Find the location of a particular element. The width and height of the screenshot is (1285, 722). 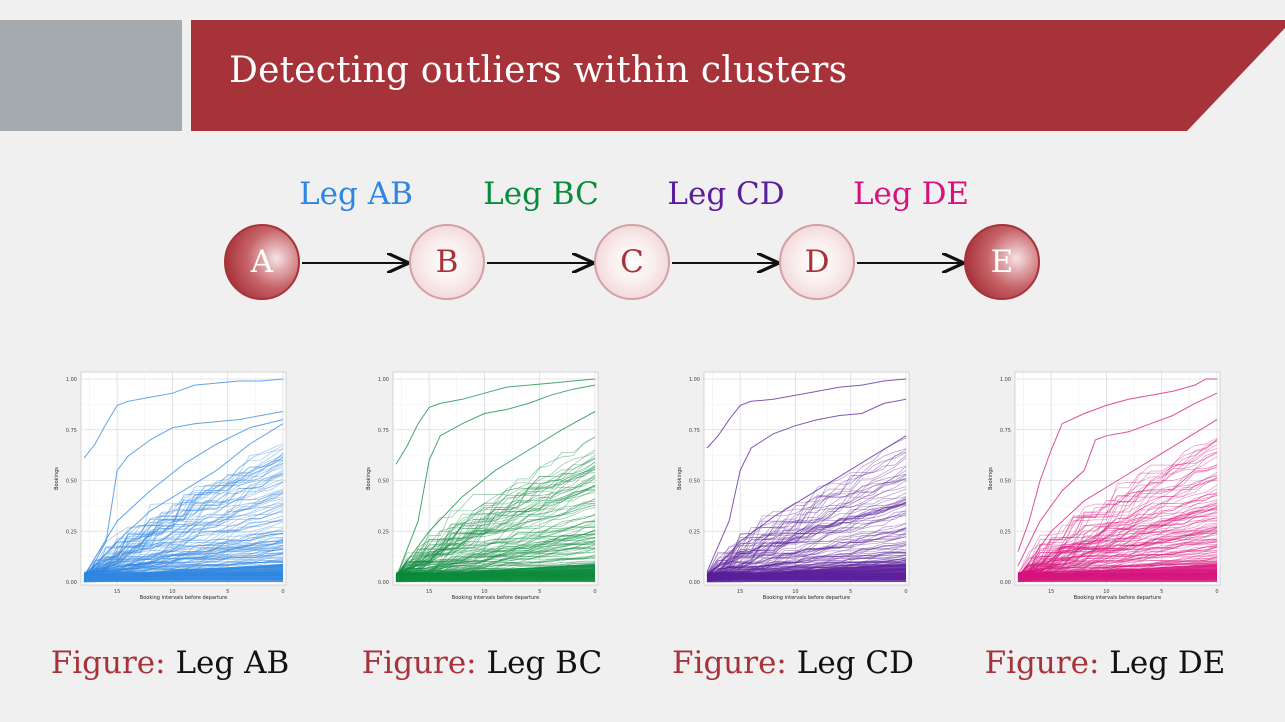

dense-band is located at coordinates (1117, 572).